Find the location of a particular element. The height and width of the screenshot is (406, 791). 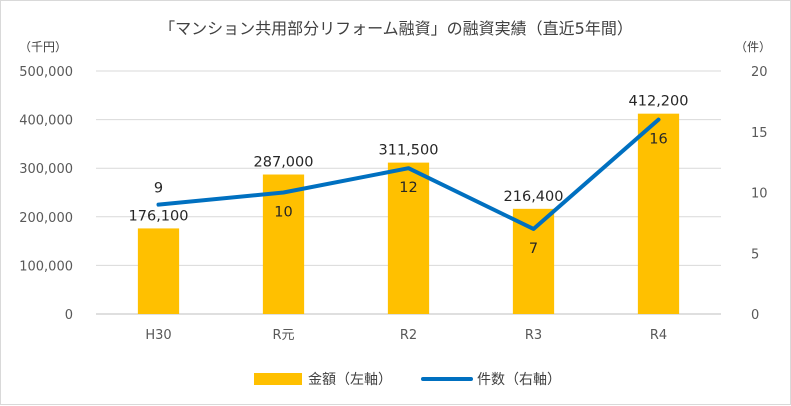

right-tick-label: 20 is located at coordinates (759, 72).